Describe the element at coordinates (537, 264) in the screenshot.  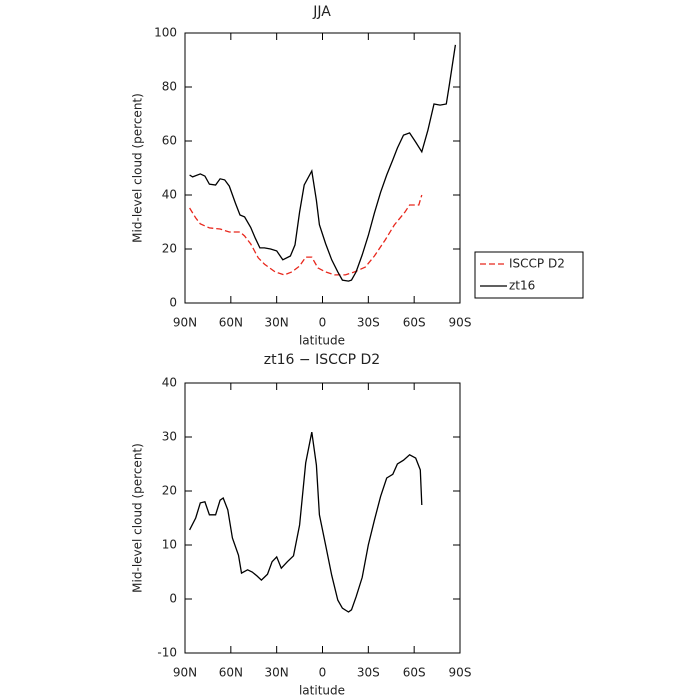
I see `legend-label: ISCCP D2` at that location.